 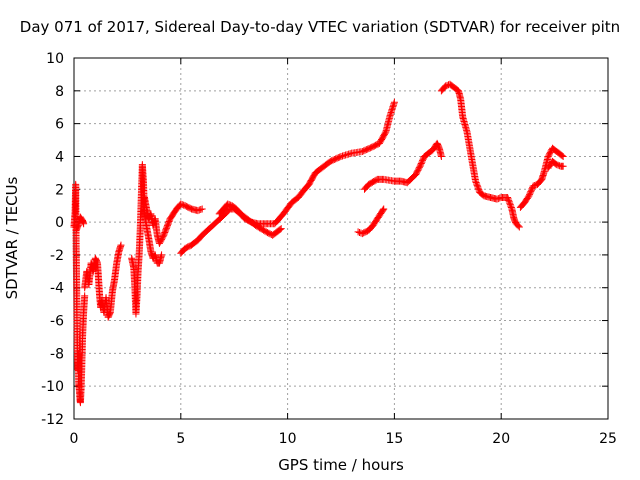 What do you see at coordinates (59, 92) in the screenshot?
I see `y-tick-label: 8` at bounding box center [59, 92].